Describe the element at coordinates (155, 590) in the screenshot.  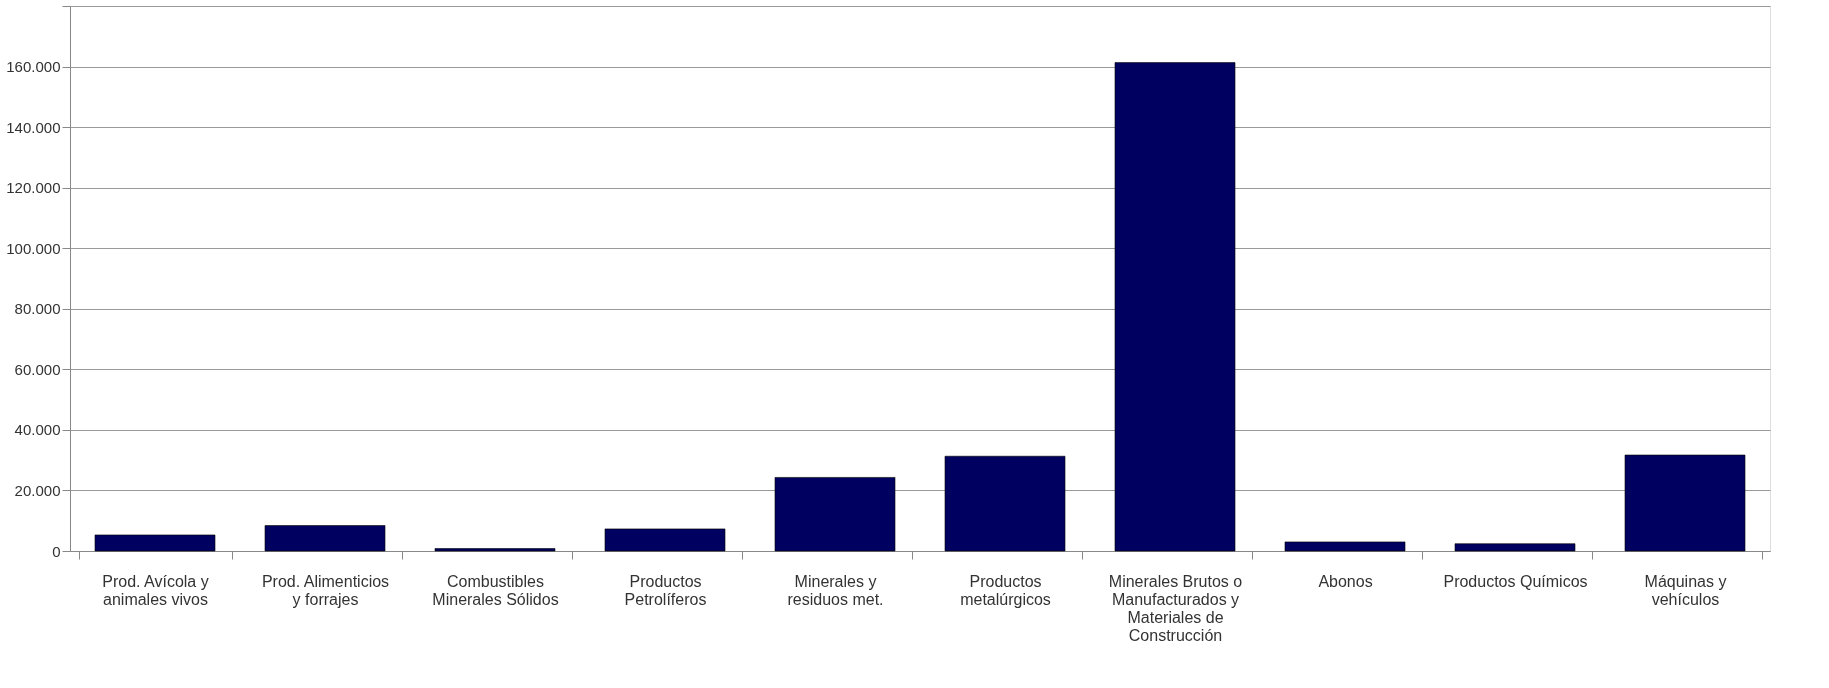
I see `x-tick-label: Prod. Avícola y animales vivos` at that location.